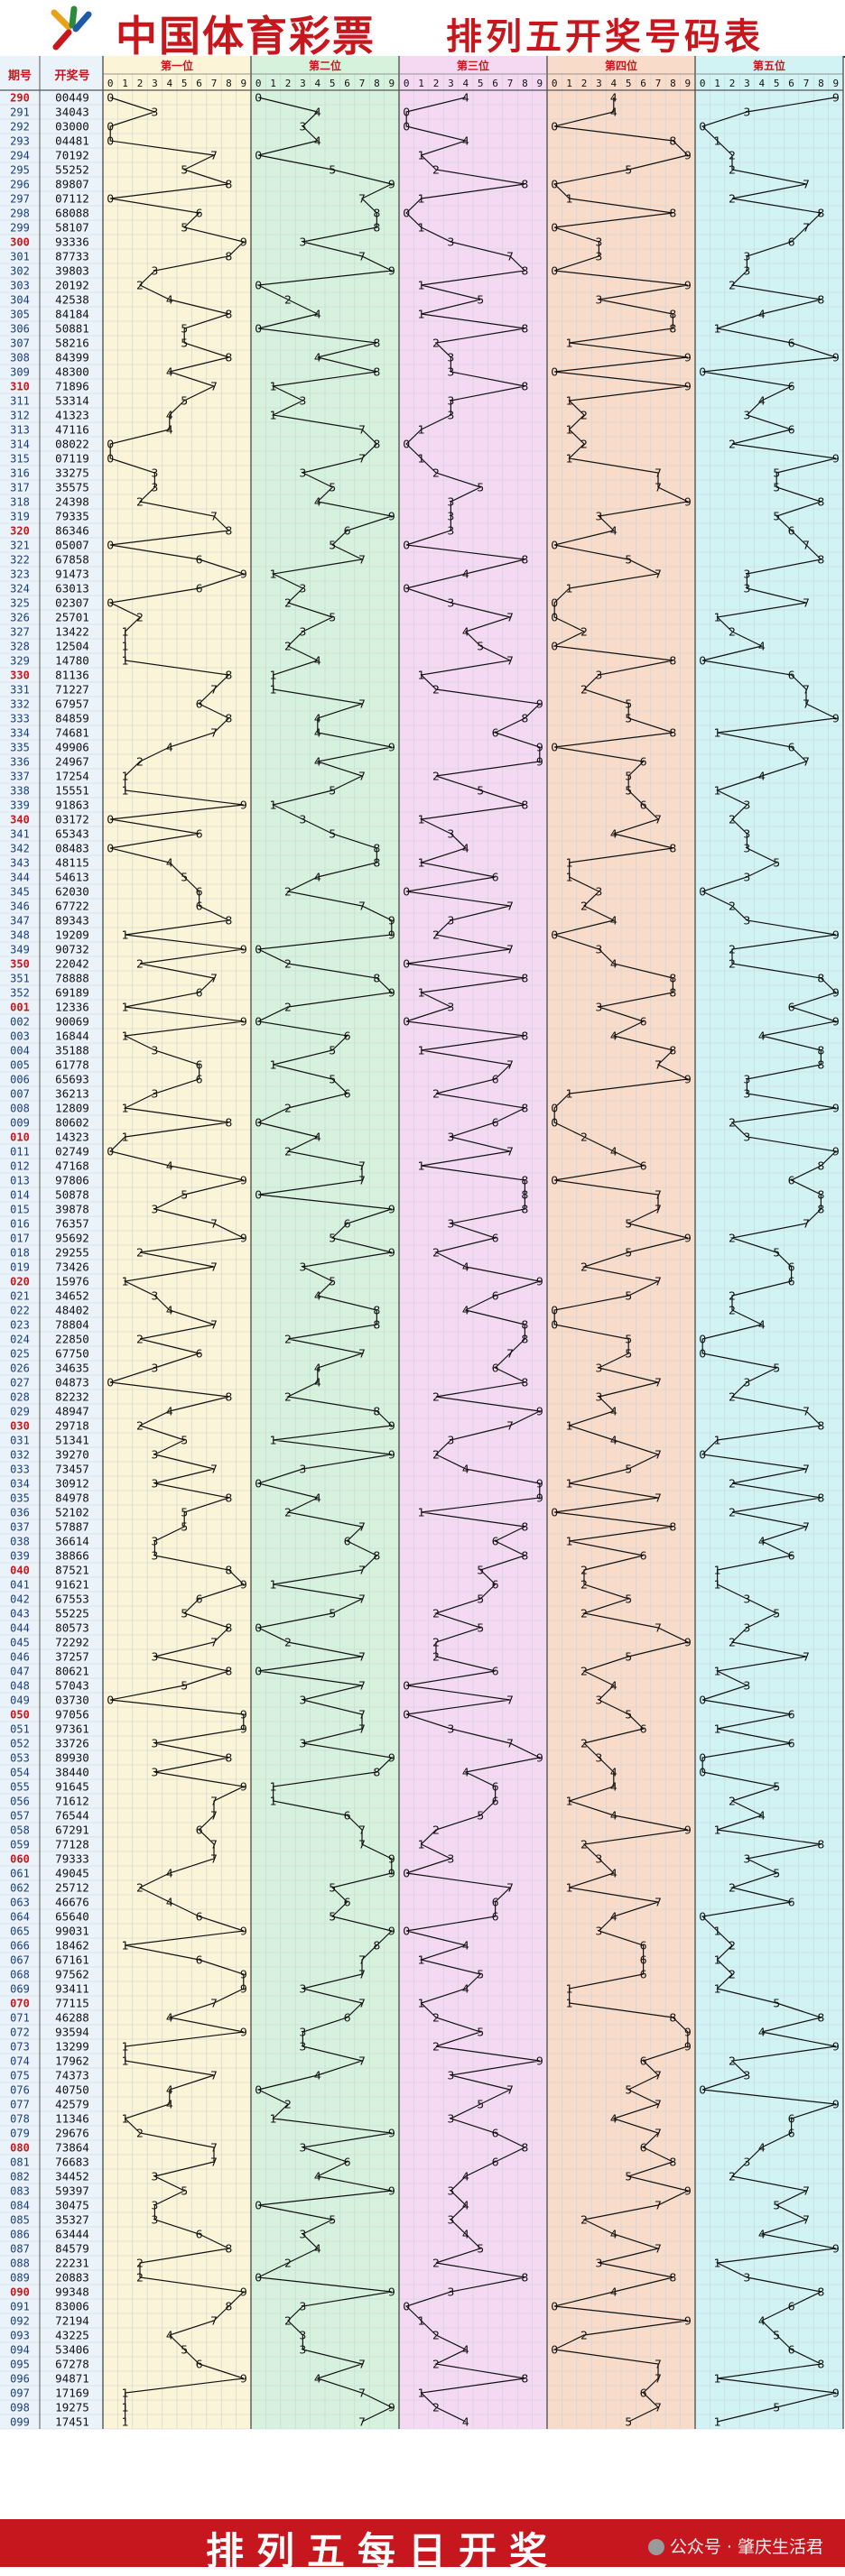 This screenshot has width=845, height=2576. What do you see at coordinates (72, 2306) in the screenshot?
I see `draw-number: 83006` at bounding box center [72, 2306].